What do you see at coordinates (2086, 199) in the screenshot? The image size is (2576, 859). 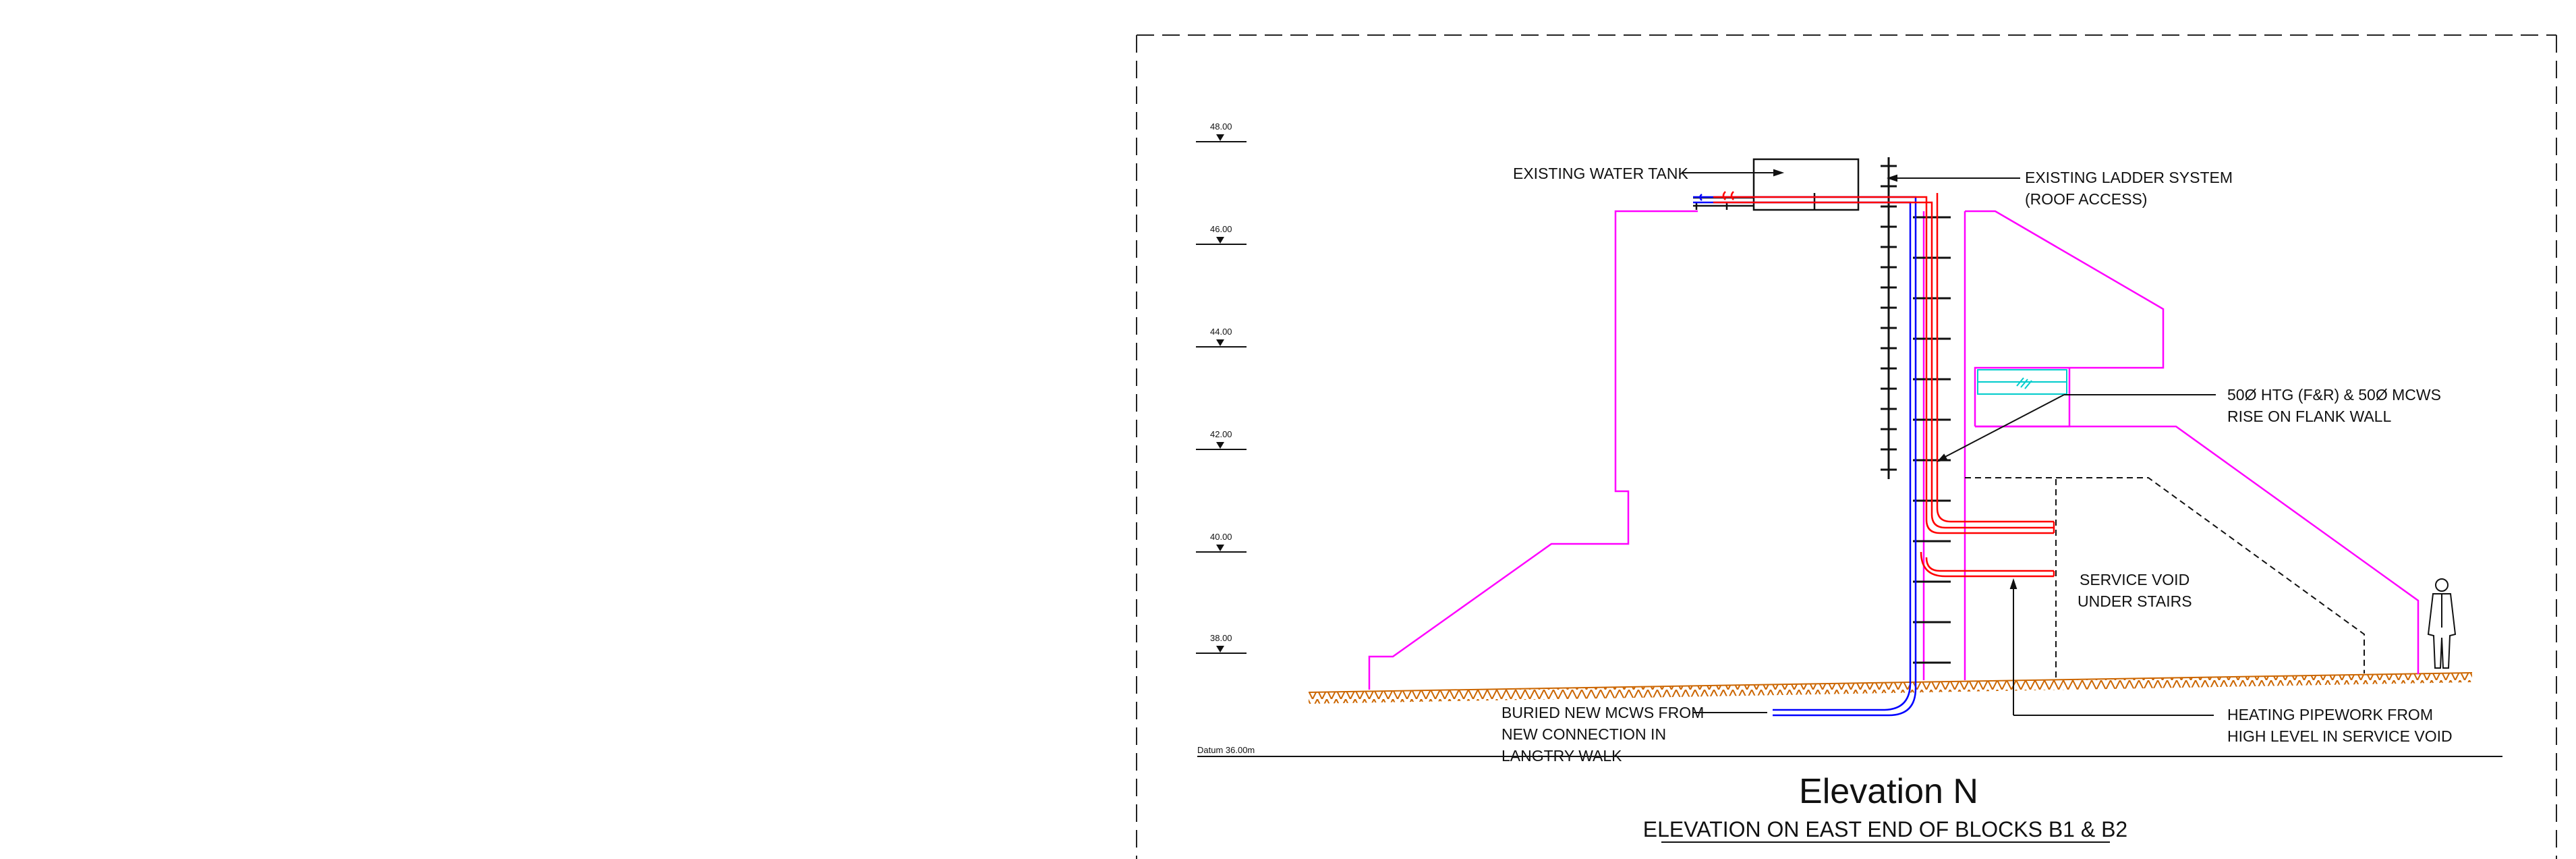 I see `label-ladder-line-2: (ROOF ACCESS)` at bounding box center [2086, 199].